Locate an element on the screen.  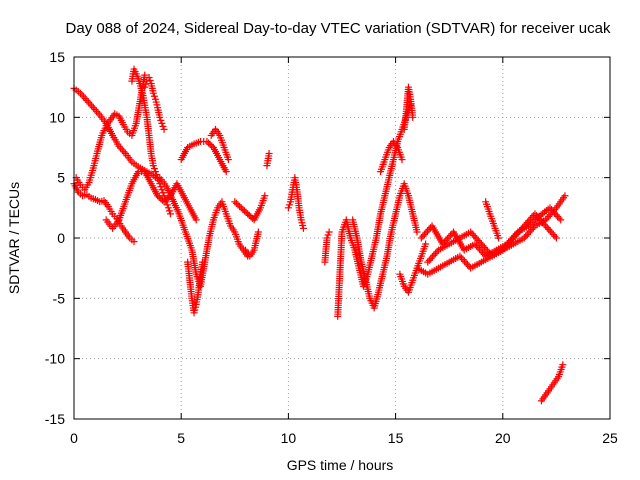
series-arc-g is located at coordinates (204, 232).